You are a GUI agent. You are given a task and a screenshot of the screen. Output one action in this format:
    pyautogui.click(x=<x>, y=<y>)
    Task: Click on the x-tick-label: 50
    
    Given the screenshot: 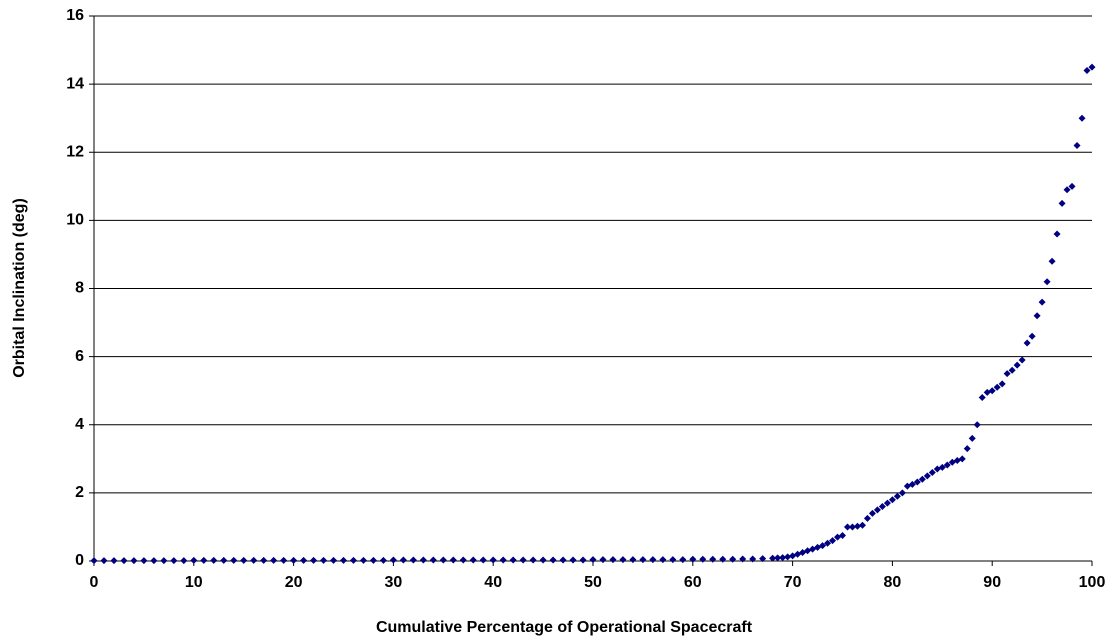 What is the action you would take?
    pyautogui.click(x=593, y=582)
    